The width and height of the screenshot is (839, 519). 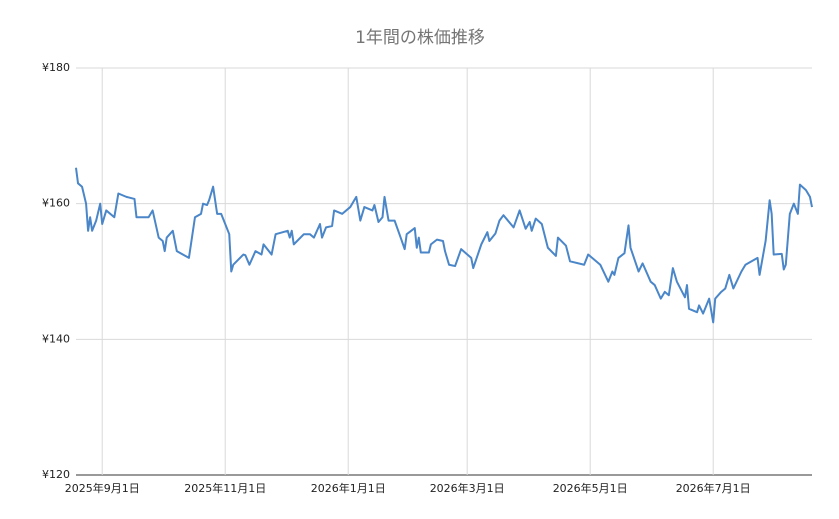 What do you see at coordinates (56, 67) in the screenshot?
I see `y-tick-label: ¥180` at bounding box center [56, 67].